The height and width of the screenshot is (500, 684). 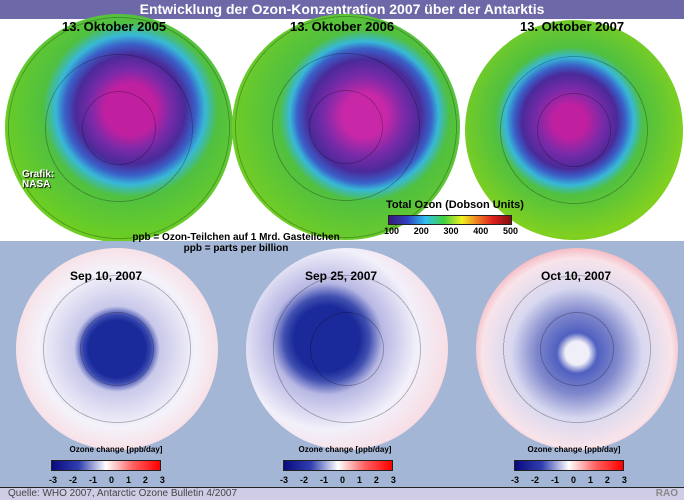 I want to click on ozone-map-2007, so click(x=574, y=130).